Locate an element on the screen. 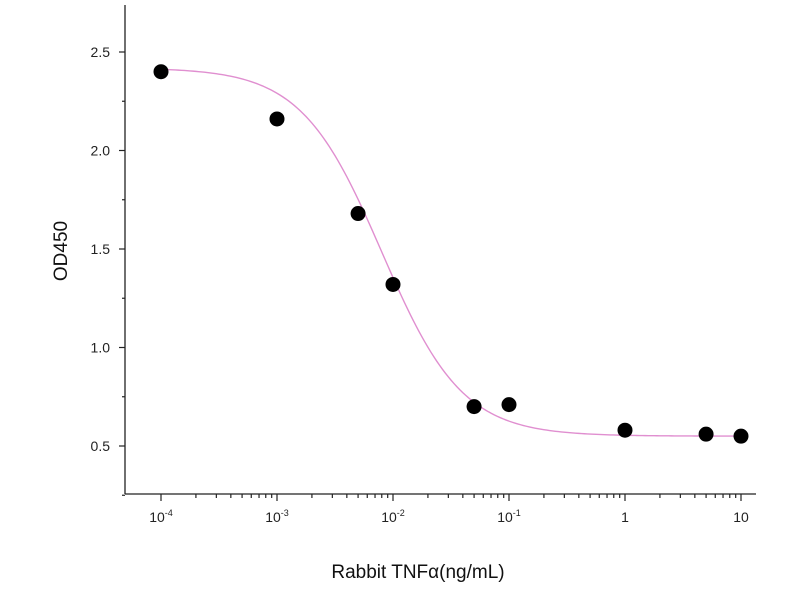 This screenshot has height=600, width=800. y-tick-label: 1.0 is located at coordinates (101, 348).